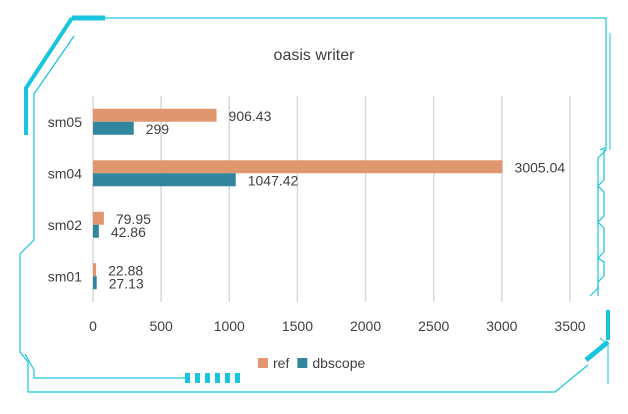 Image resolution: width=628 pixels, height=414 pixels. What do you see at coordinates (281, 363) in the screenshot?
I see `legend-label-ref: ref` at bounding box center [281, 363].